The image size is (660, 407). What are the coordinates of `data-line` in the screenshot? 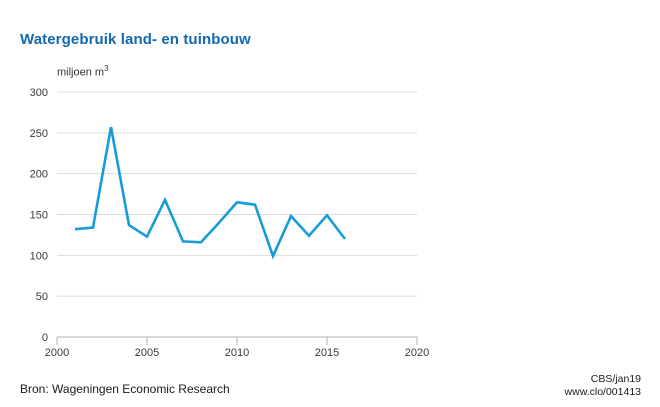 It's located at (210, 193).